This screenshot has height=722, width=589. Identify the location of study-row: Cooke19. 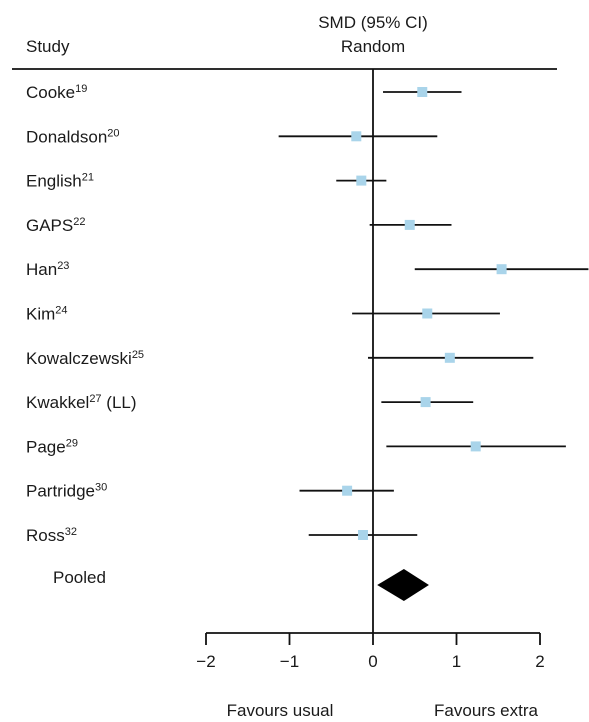
(244, 92).